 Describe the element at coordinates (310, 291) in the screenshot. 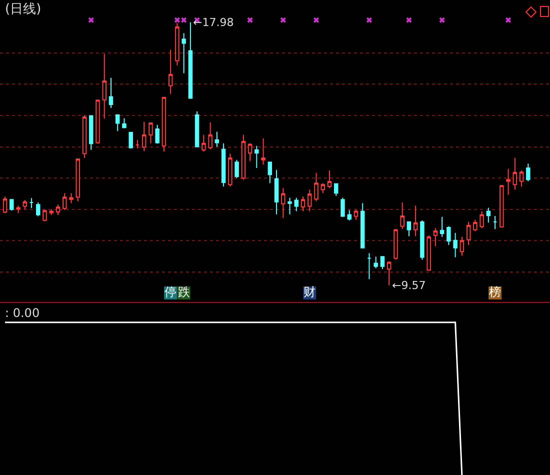

I see `data-label: 财` at that location.